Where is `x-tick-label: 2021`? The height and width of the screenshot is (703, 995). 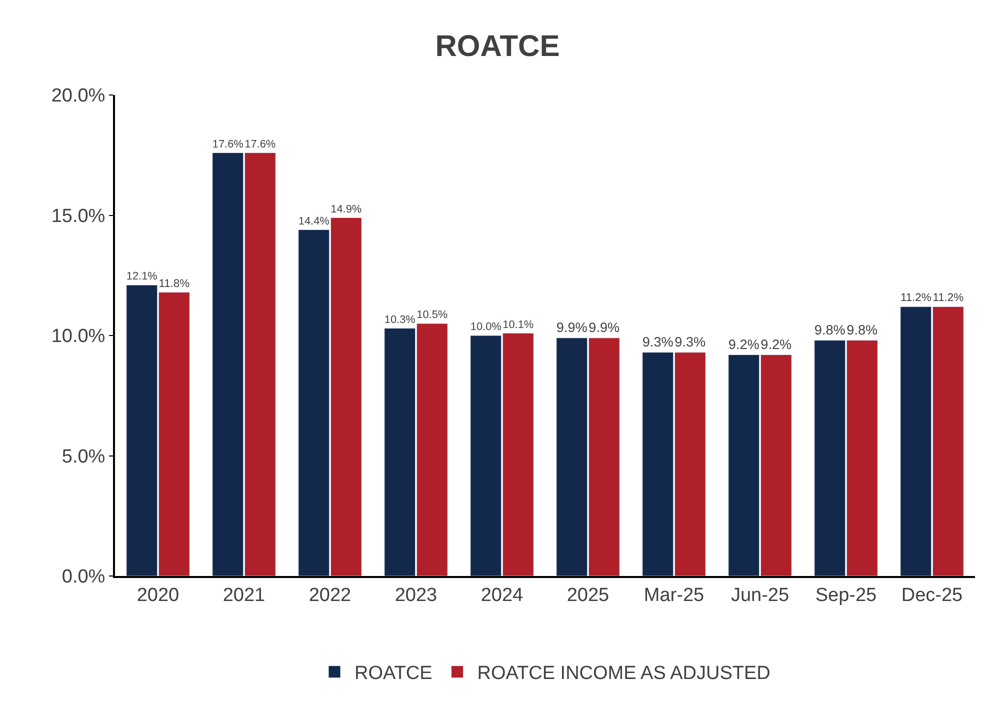 x-tick-label: 2021 is located at coordinates (244, 595).